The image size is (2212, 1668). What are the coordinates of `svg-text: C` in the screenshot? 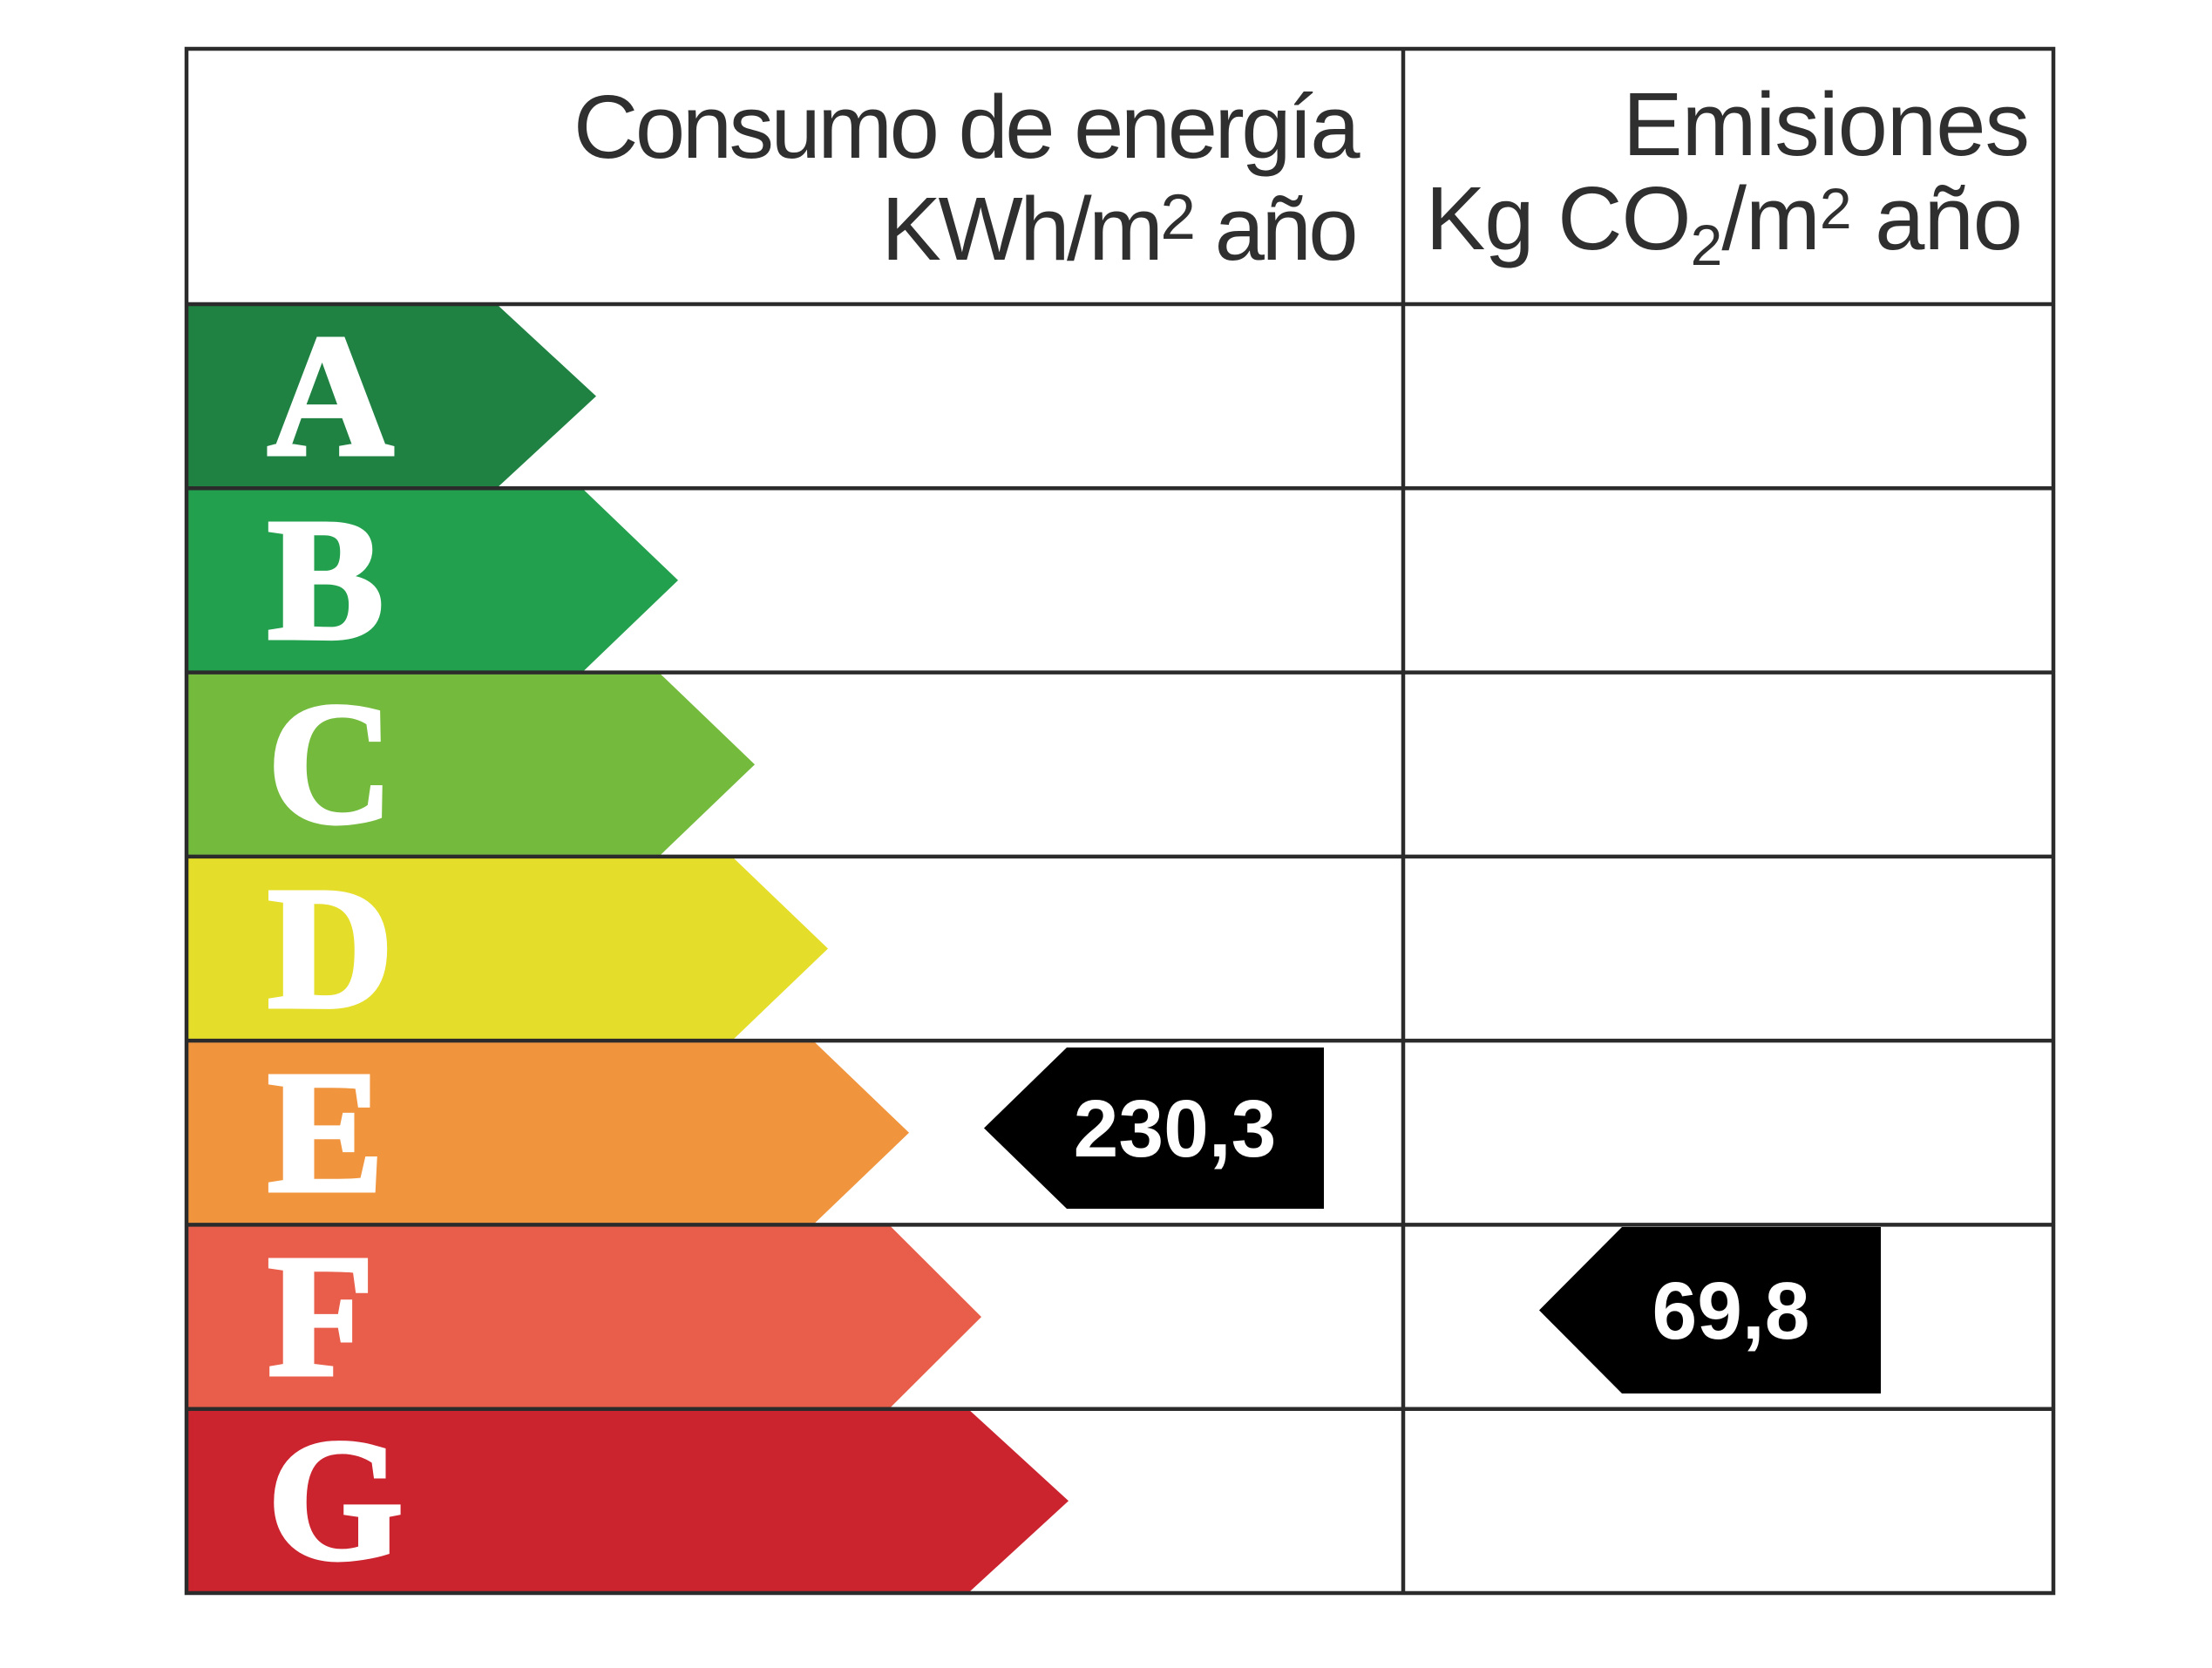 It's located at (330, 764).